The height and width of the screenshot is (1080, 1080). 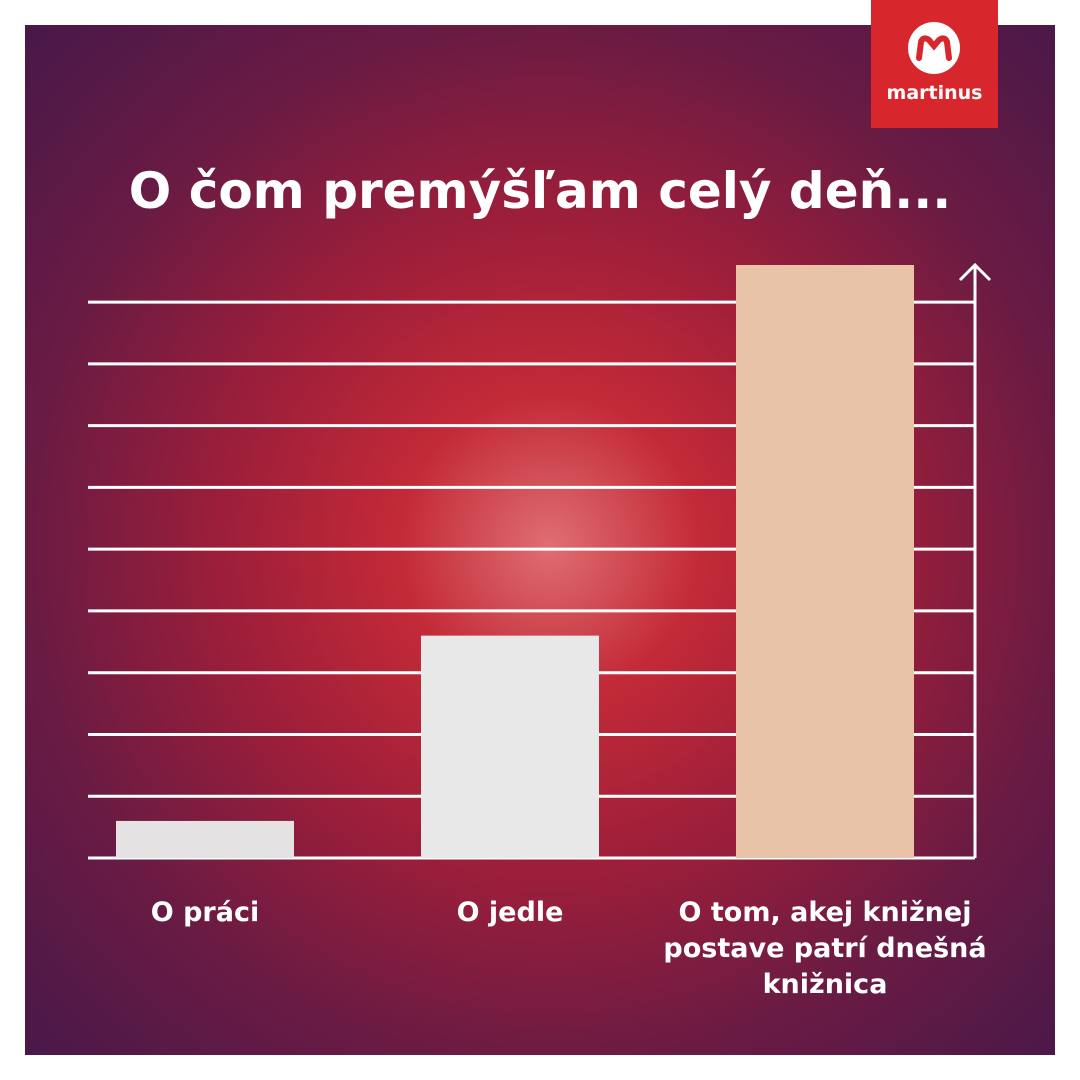 I want to click on logo: martinus, so click(x=934, y=64).